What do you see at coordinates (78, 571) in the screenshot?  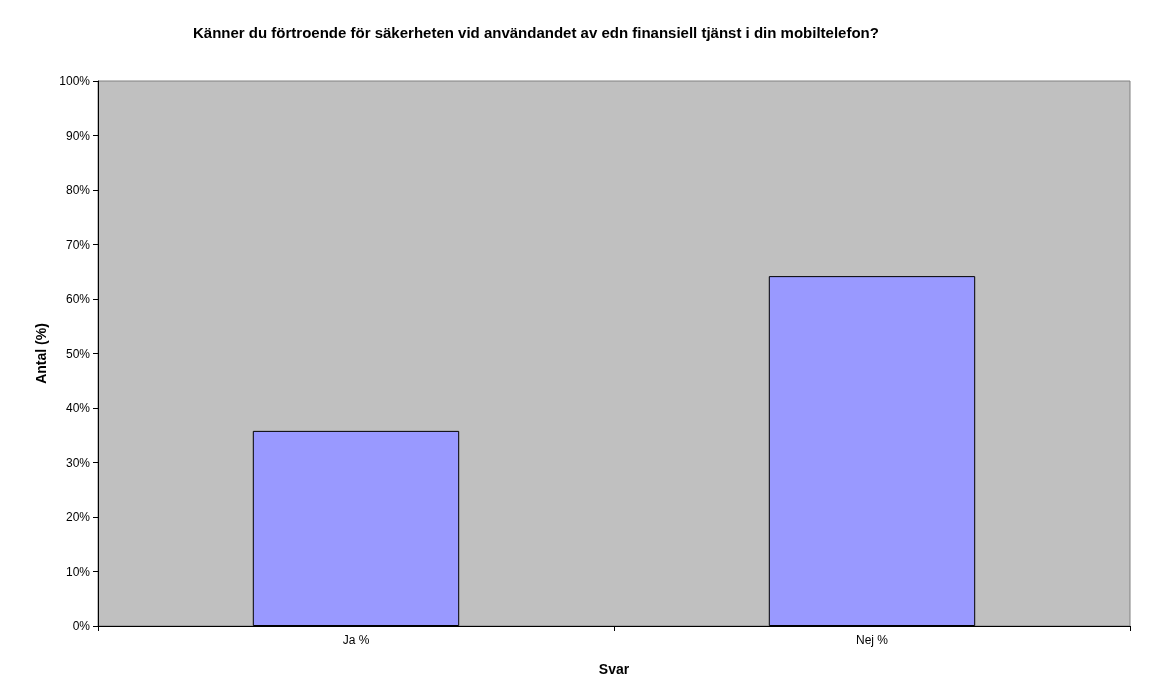 I see `y-tick-label: 10%` at bounding box center [78, 571].